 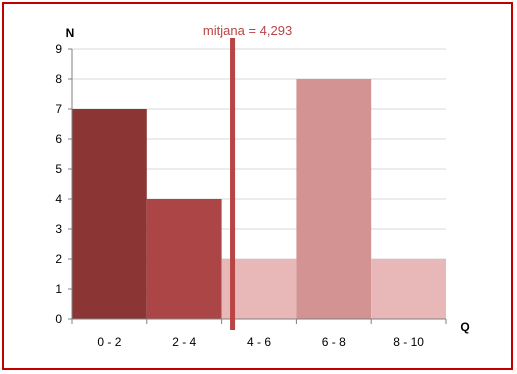 I want to click on mean-marker, so click(x=233, y=184).